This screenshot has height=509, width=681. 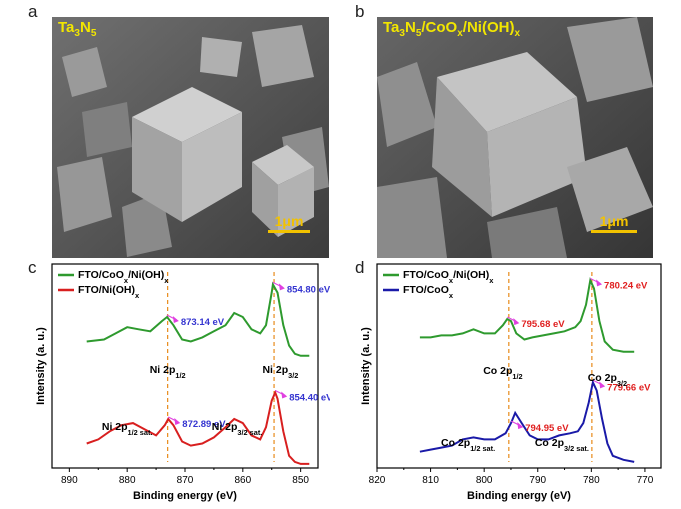 What do you see at coordinates (360, 11) in the screenshot?
I see `panel-letter-b: b` at bounding box center [360, 11].